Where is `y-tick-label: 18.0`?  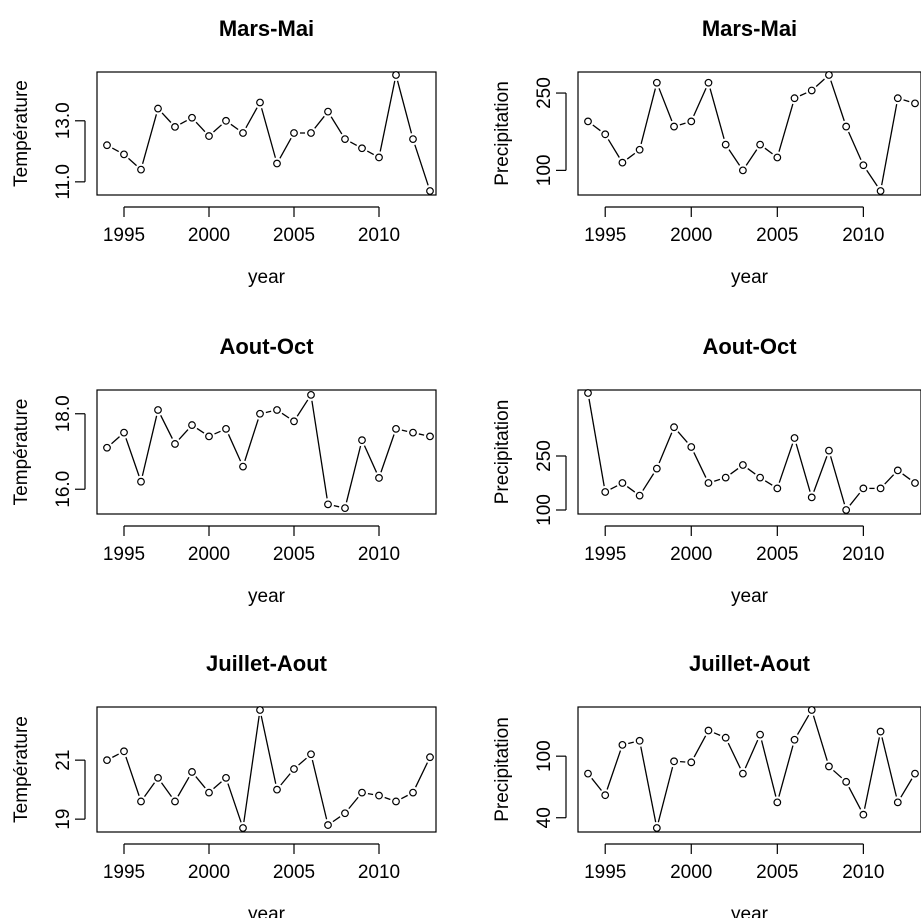 y-tick-label: 18.0 is located at coordinates (63, 413).